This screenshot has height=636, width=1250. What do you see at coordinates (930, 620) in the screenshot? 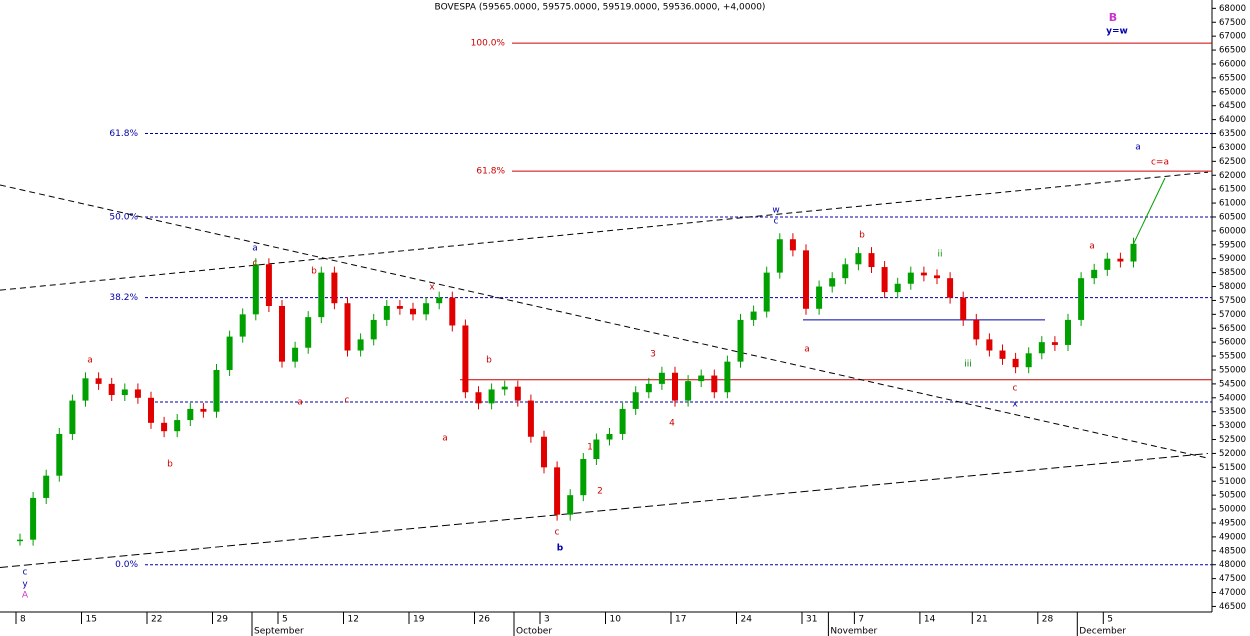
I see `x-tick-label: 14` at bounding box center [930, 620].